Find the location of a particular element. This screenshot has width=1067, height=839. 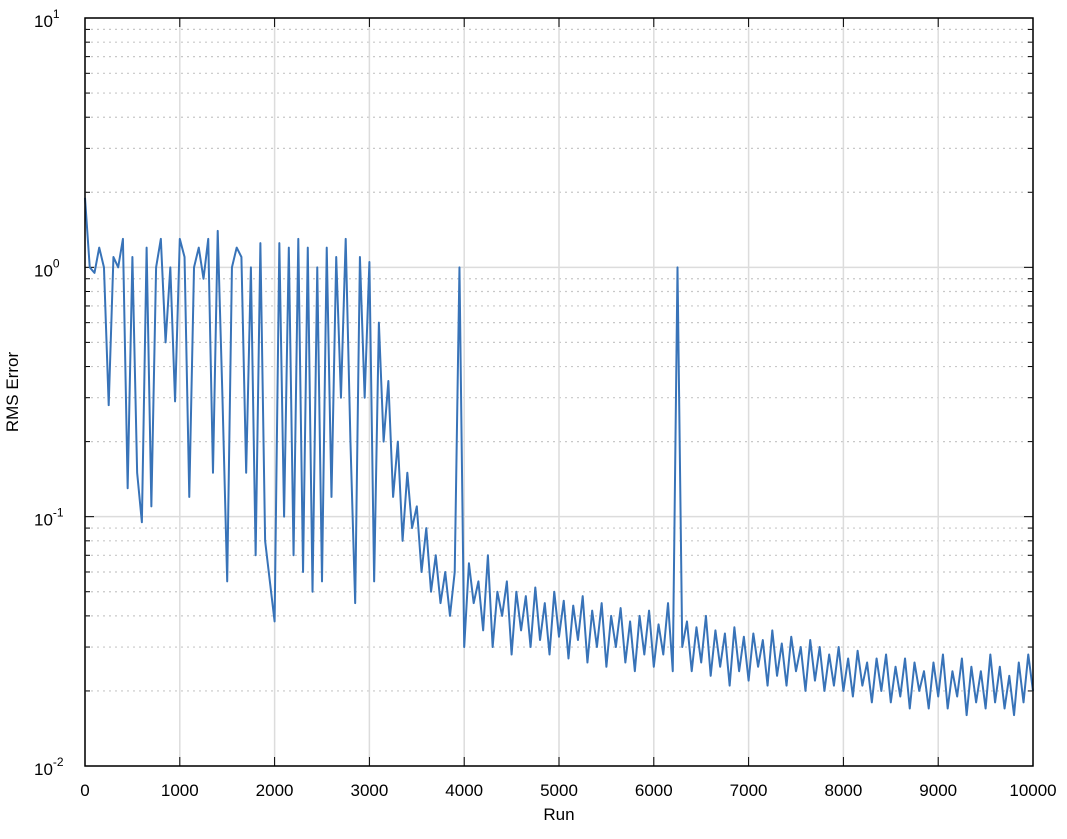

y-tick-exponent: 1 is located at coordinates (56, 14).